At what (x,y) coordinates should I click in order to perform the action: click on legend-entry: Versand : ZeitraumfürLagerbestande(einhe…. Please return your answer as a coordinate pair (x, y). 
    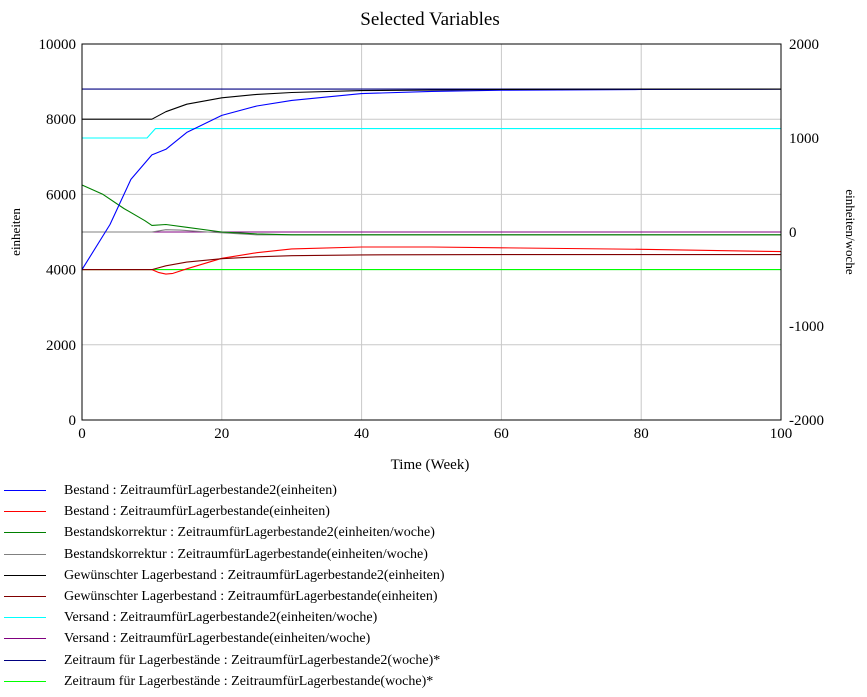
    Looking at the image, I should click on (433, 638).